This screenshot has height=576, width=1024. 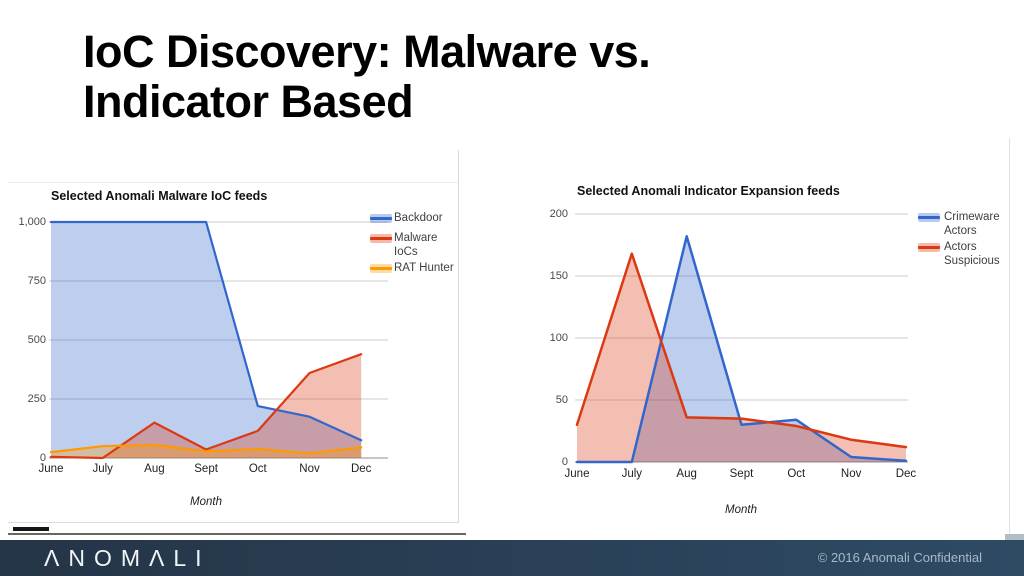 What do you see at coordinates (899, 557) in the screenshot?
I see `copyright-text: © 2016 Anomali Confidential` at bounding box center [899, 557].